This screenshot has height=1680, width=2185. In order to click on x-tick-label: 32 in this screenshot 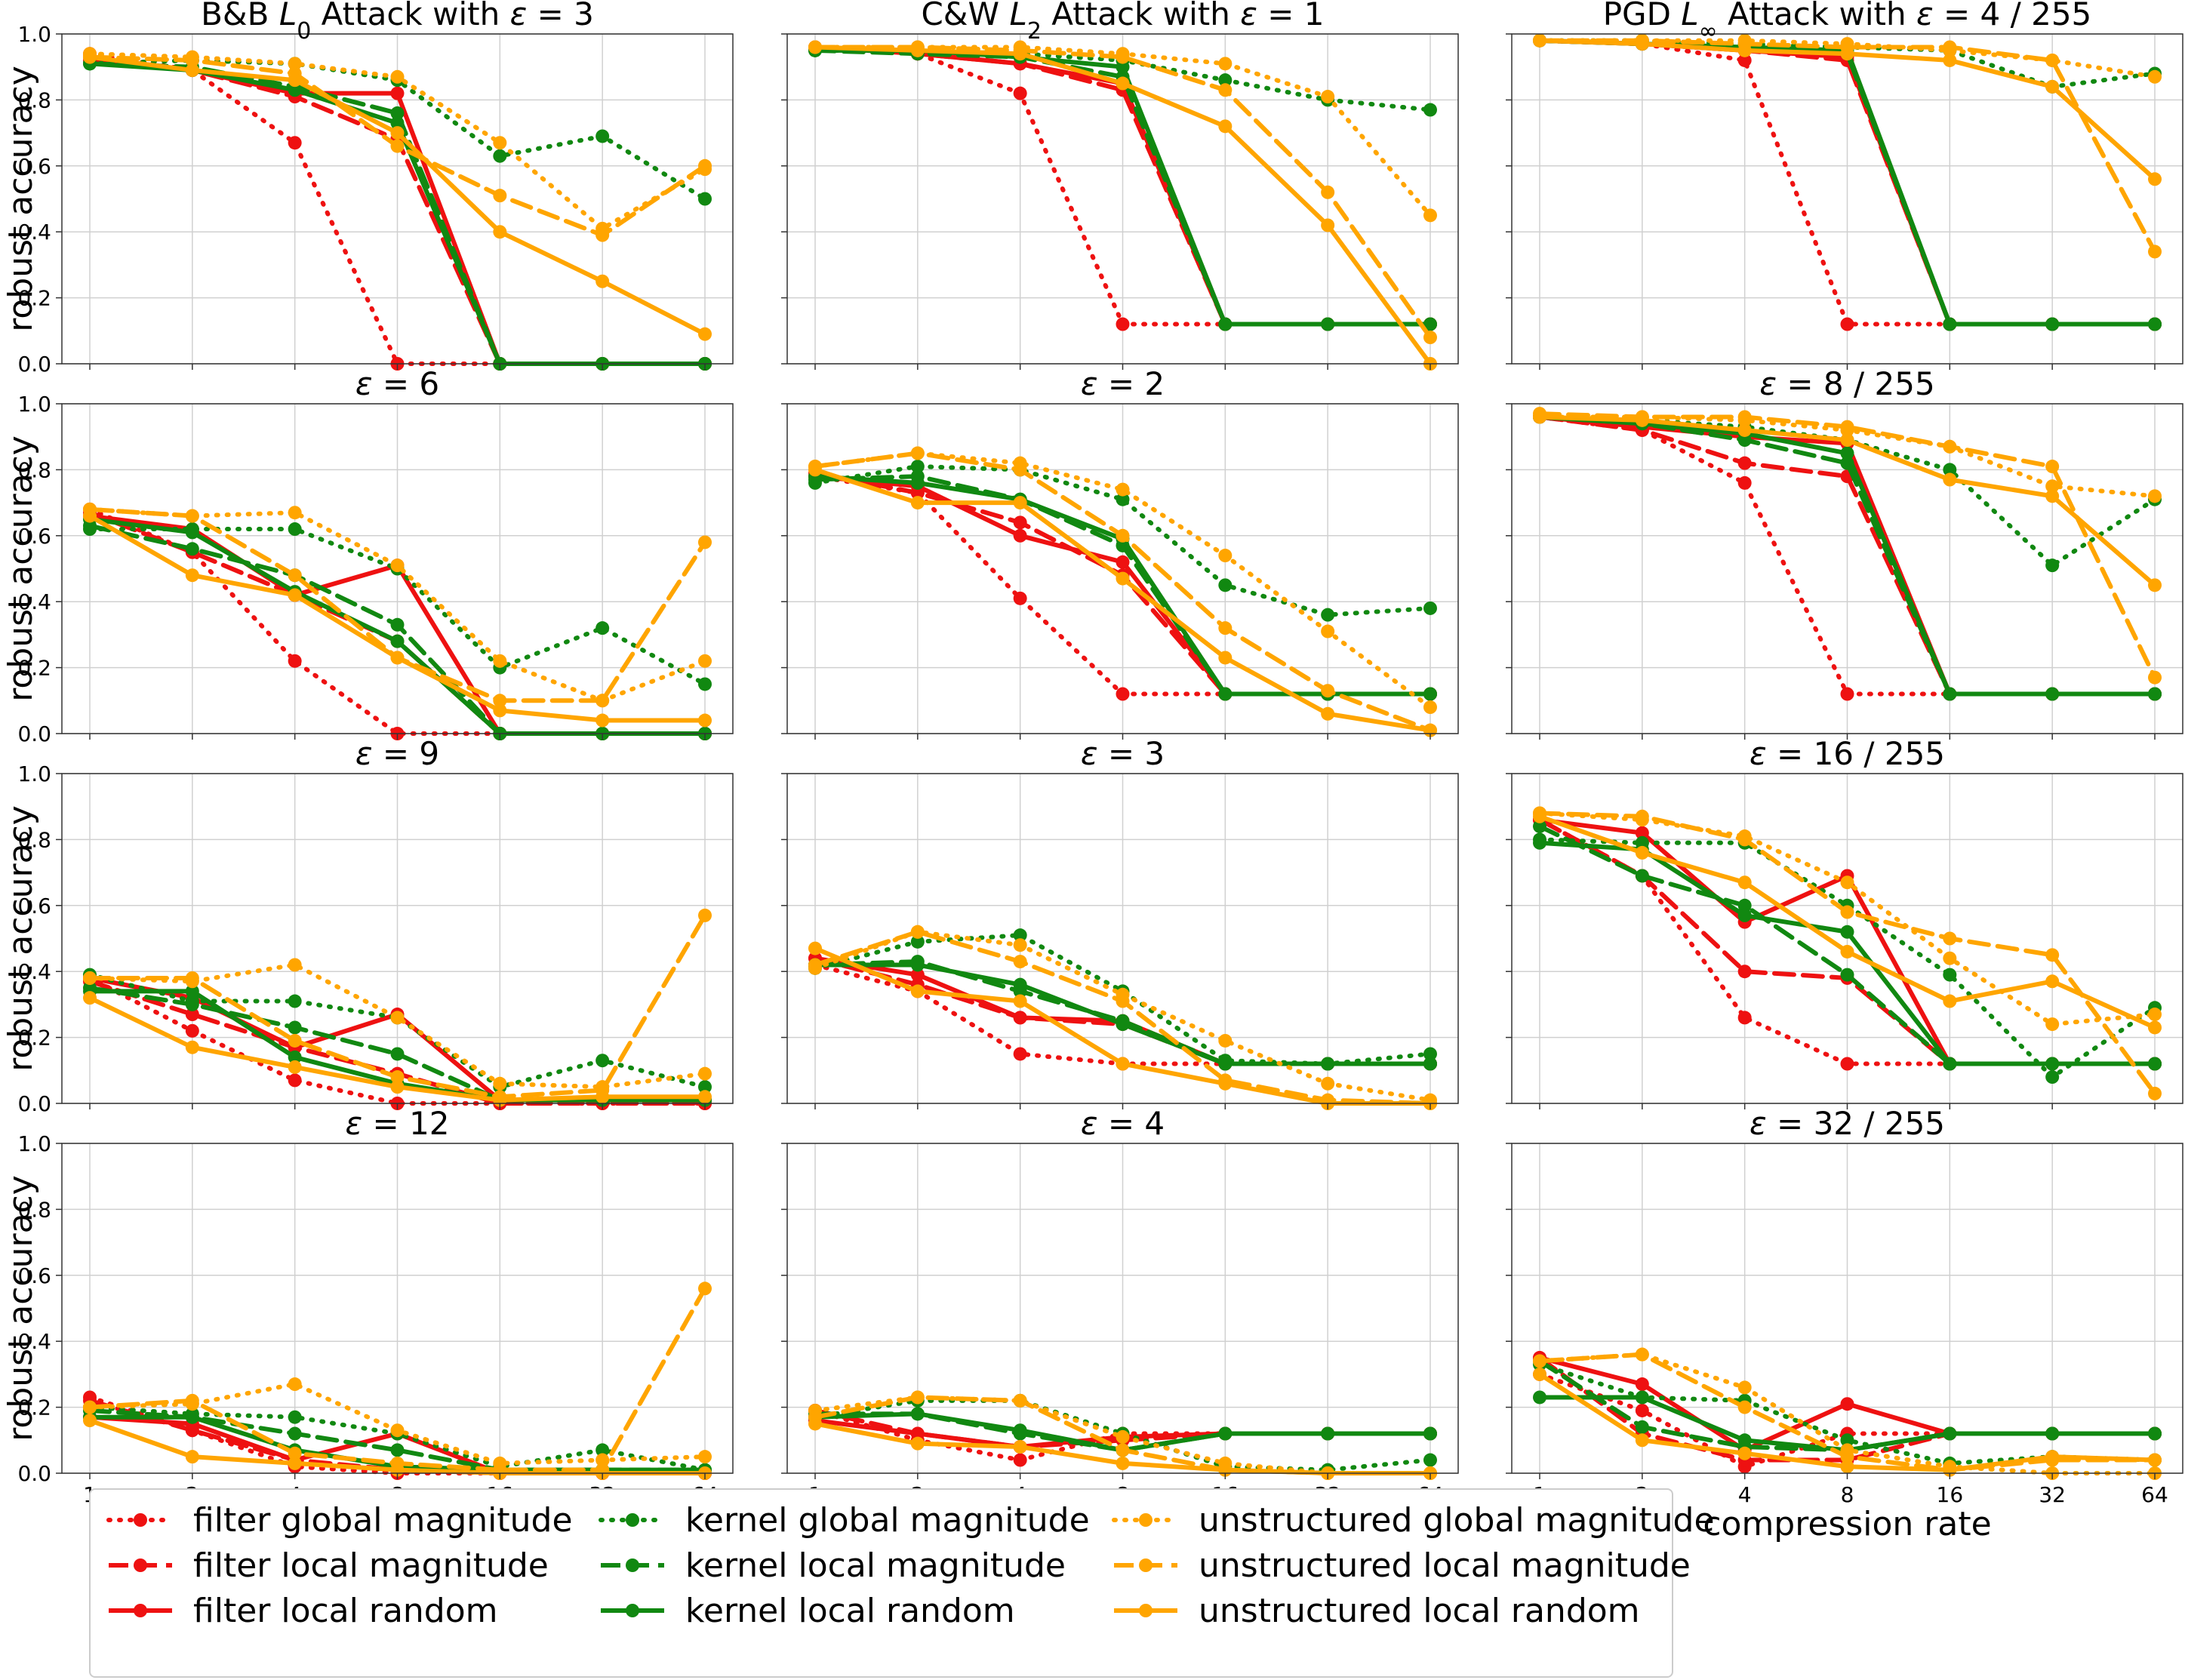, I will do `click(2053, 1494)`.